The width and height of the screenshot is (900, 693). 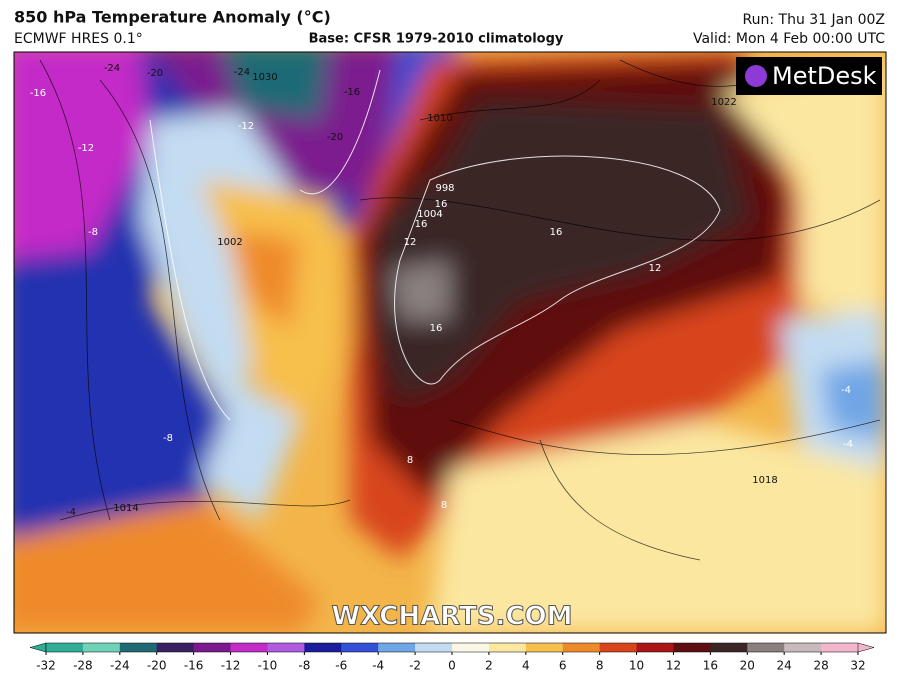 I want to click on title: 850 hPa Temperature Anomaly (°C), so click(x=172, y=17).